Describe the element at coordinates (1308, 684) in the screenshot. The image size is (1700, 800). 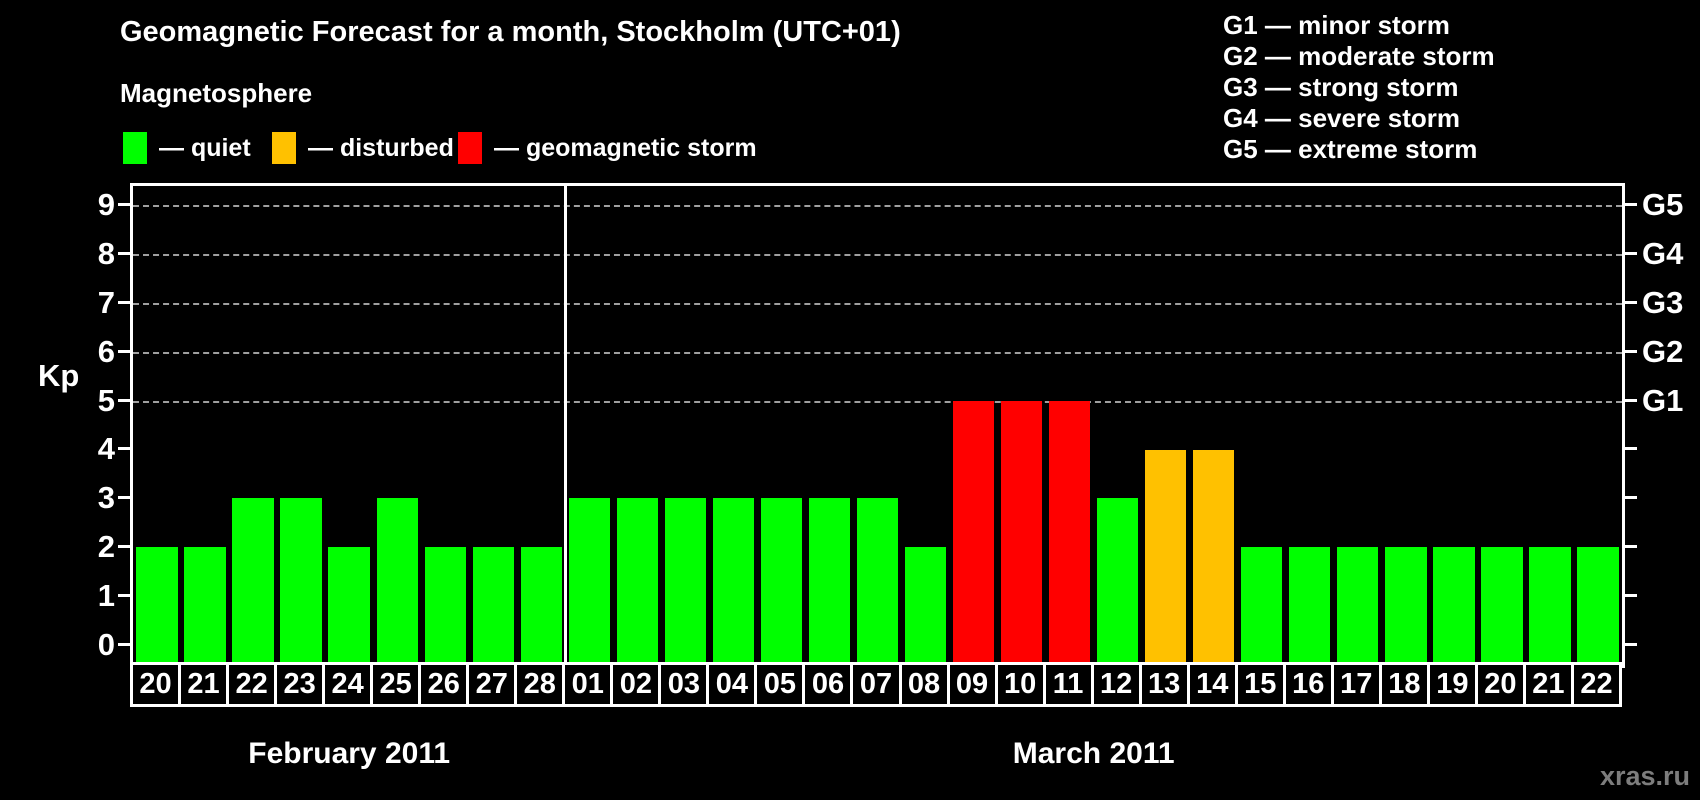
I see `x-day-box-16: 16` at that location.